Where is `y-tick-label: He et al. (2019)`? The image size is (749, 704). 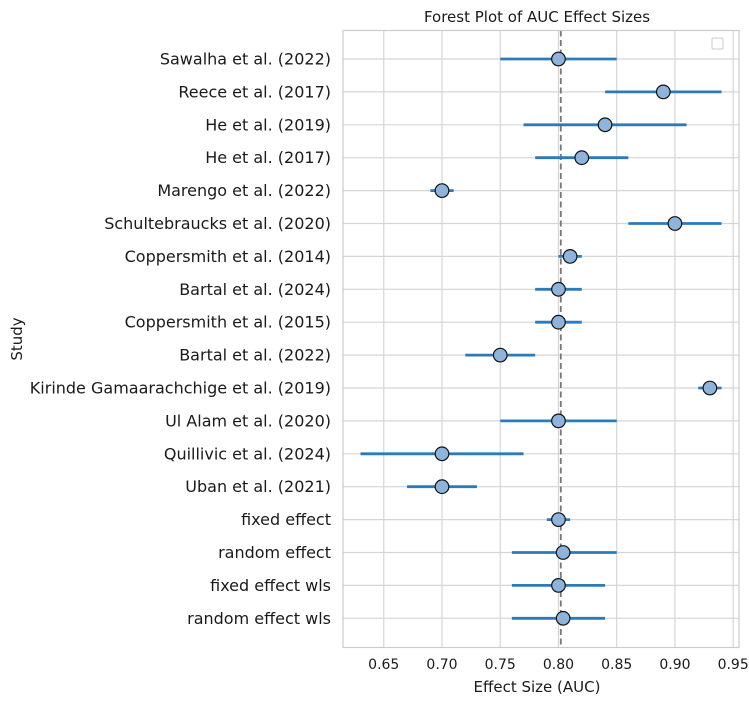
y-tick-label: He et al. (2019) is located at coordinates (268, 124).